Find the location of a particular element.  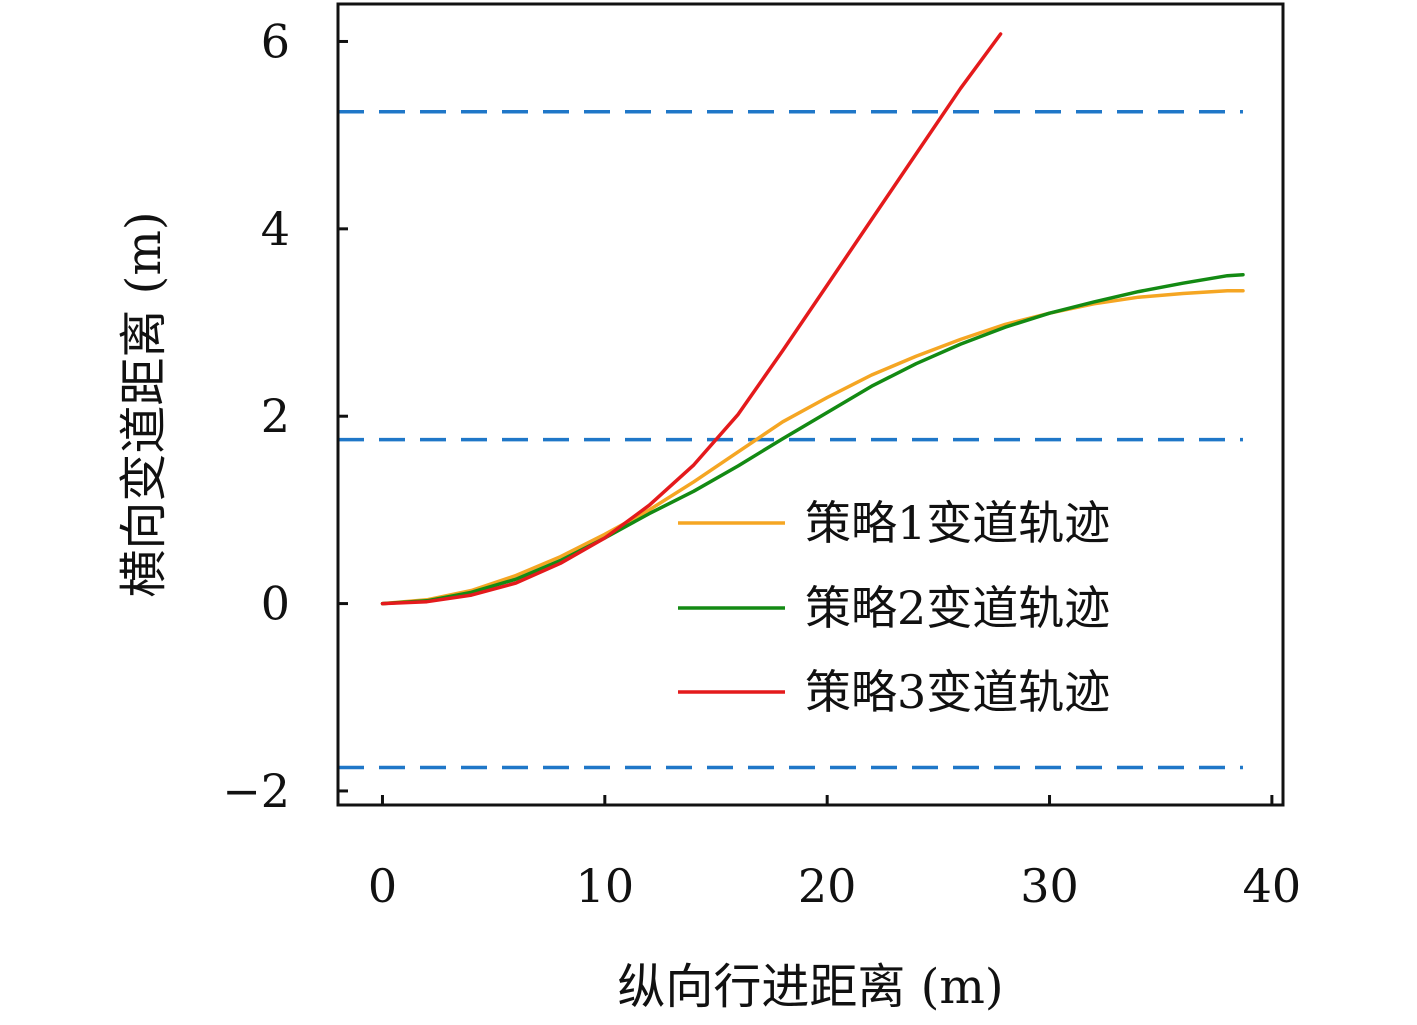

x-tick-label: 10 is located at coordinates (605, 886).